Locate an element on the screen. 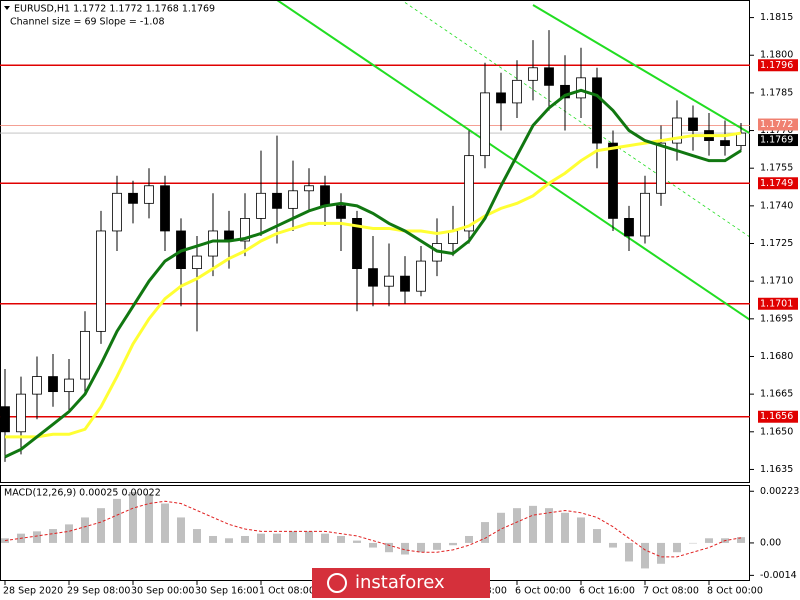 The image size is (800, 600). level-label: 1.1656 is located at coordinates (776, 416).